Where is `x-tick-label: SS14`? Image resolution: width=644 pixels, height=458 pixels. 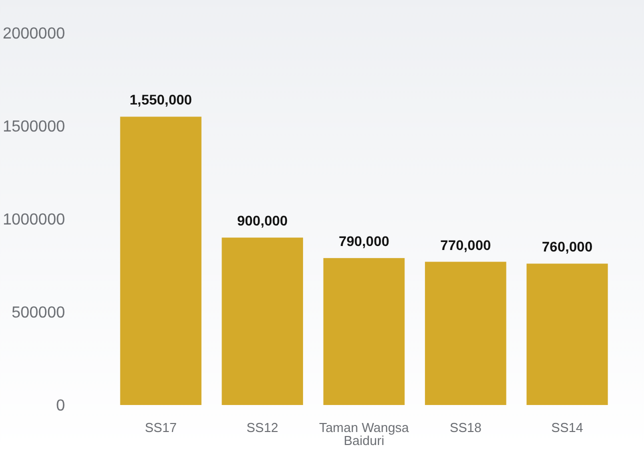 x-tick-label: SS14 is located at coordinates (567, 427).